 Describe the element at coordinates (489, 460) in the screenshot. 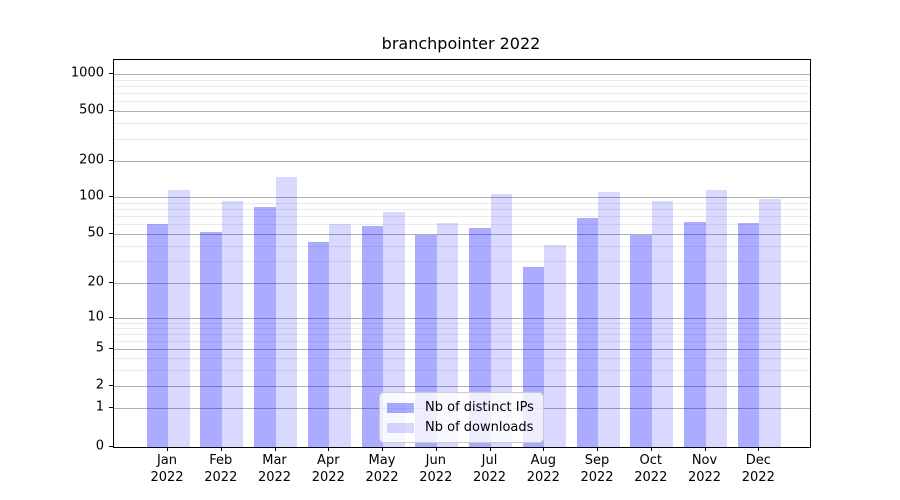

I see `x-tick-month: Jul` at that location.